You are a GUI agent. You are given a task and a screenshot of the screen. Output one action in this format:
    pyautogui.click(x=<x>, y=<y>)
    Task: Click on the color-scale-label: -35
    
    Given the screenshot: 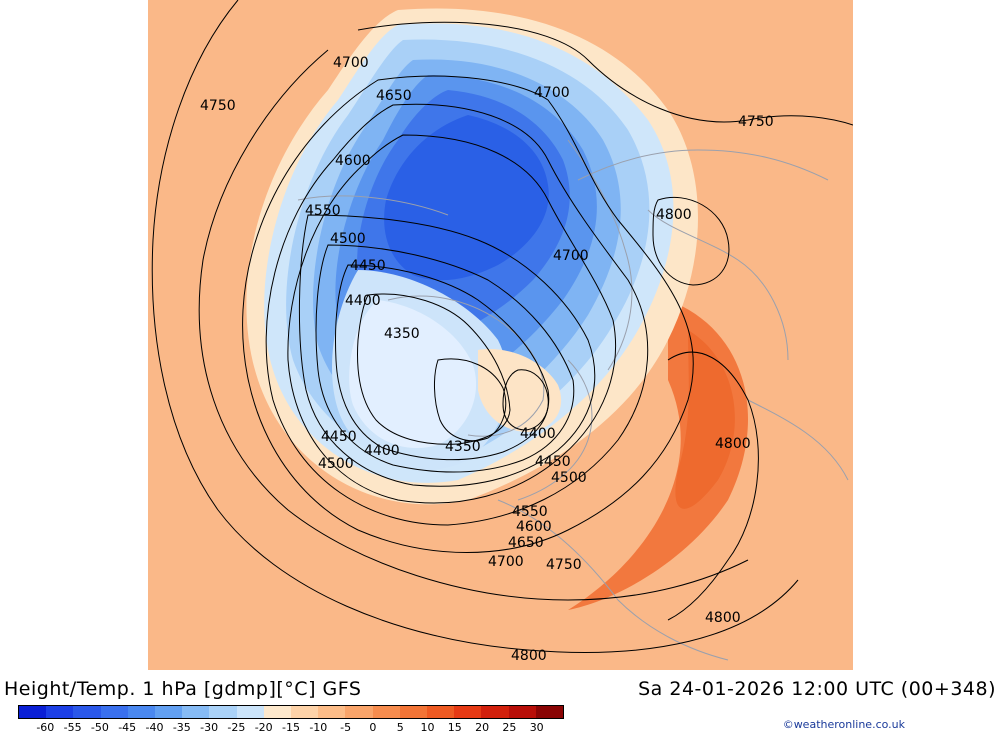 What is the action you would take?
    pyautogui.click(x=181, y=727)
    